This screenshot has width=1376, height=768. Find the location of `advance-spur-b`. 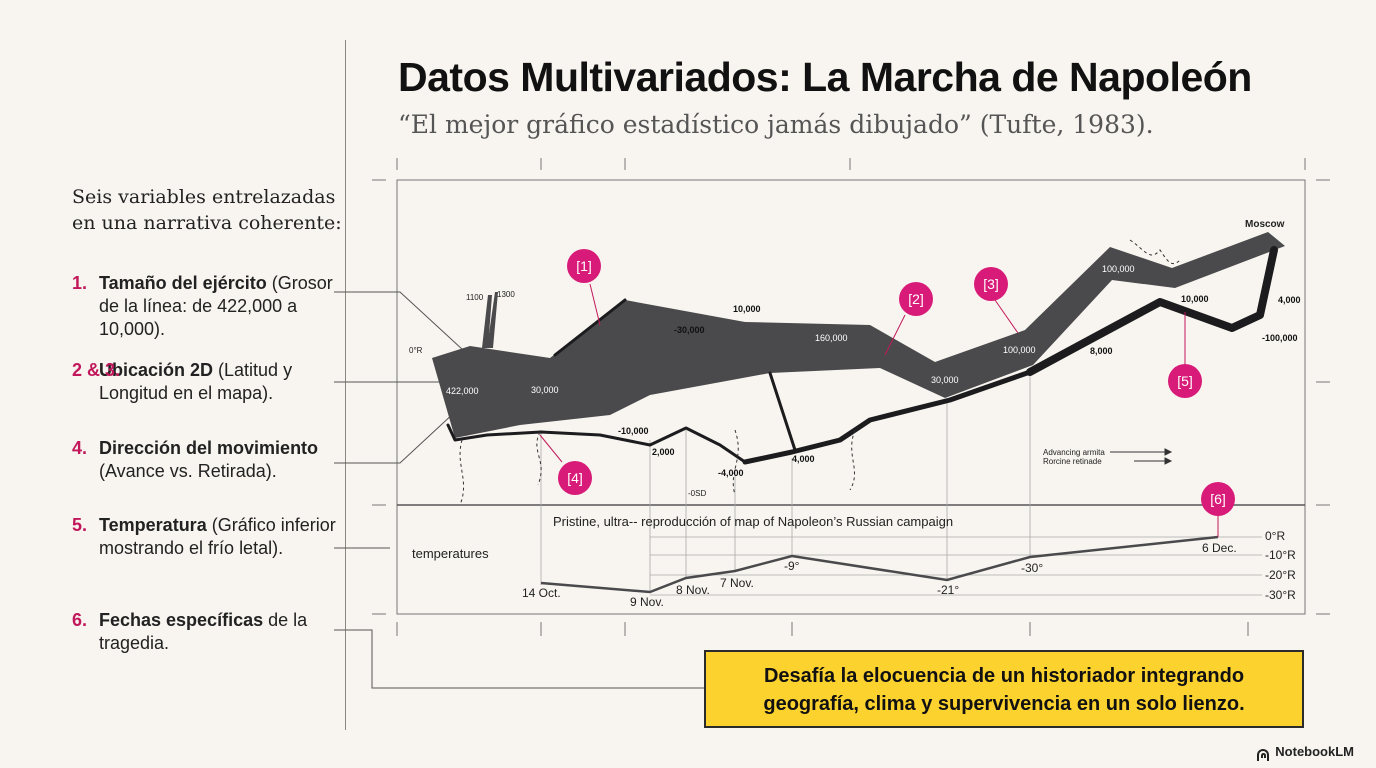

advance-spur-b is located at coordinates (492, 320).